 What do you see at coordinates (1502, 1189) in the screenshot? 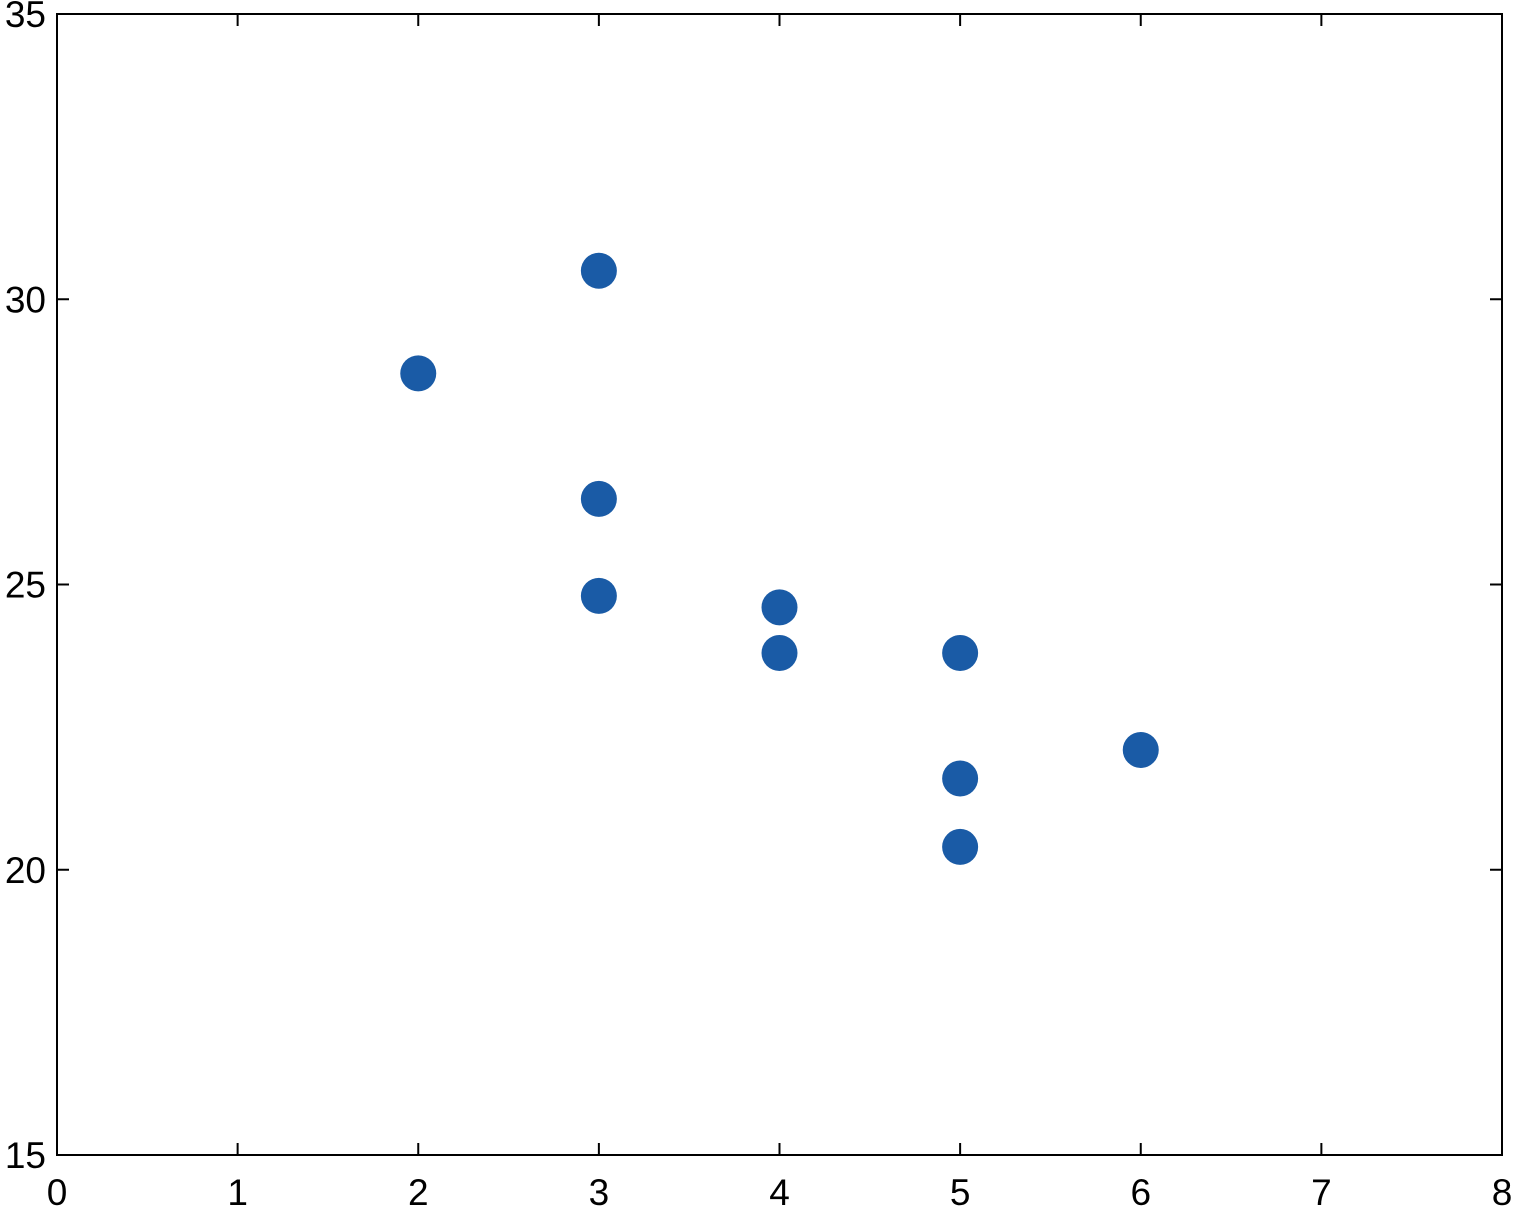
I see `x-tick-label: 8` at bounding box center [1502, 1189].